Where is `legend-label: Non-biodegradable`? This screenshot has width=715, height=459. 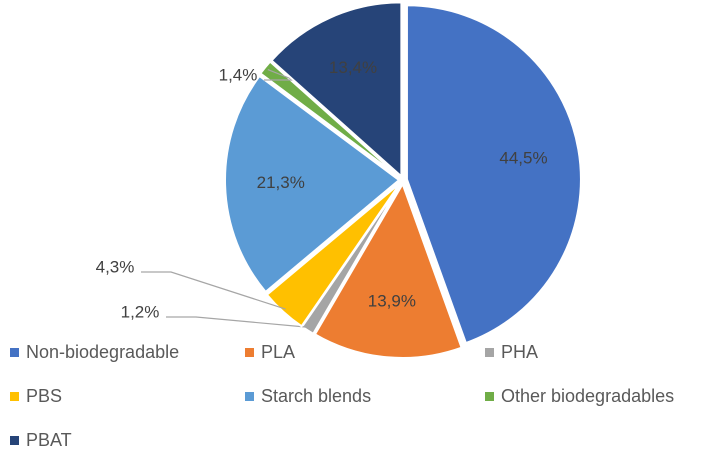 legend-label: Non-biodegradable is located at coordinates (102, 352).